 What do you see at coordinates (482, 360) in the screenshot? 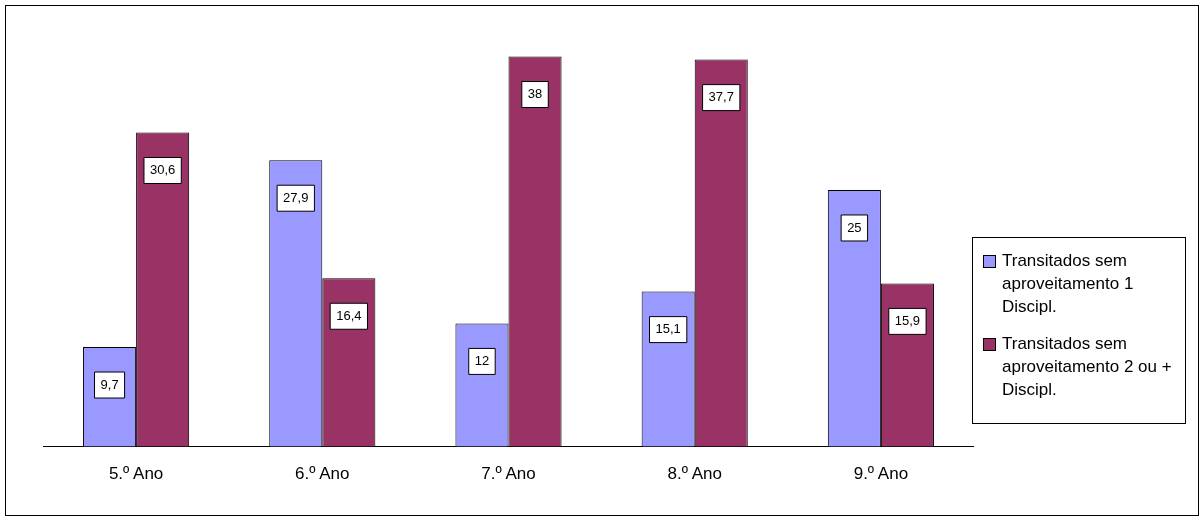
I see `data-label: 12` at bounding box center [482, 360].